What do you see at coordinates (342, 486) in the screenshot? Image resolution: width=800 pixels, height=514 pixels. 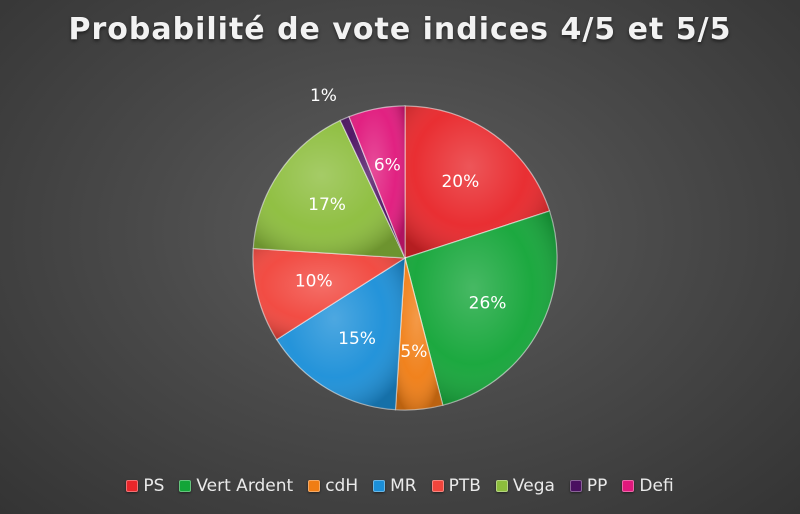 I see `legend-label: cdH` at bounding box center [342, 486].